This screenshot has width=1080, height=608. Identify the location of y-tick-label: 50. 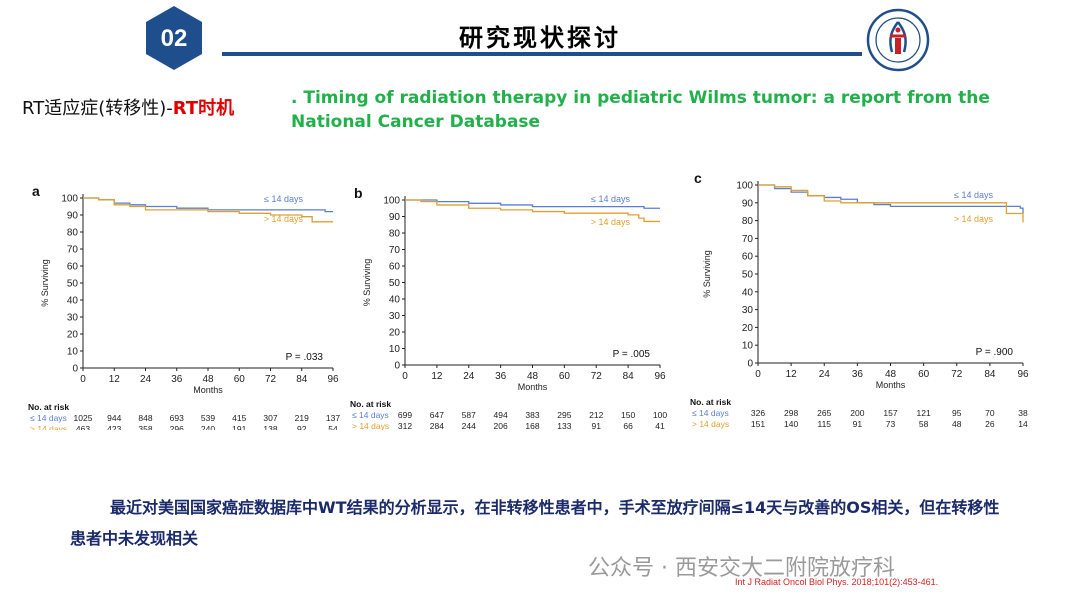
(748, 275).